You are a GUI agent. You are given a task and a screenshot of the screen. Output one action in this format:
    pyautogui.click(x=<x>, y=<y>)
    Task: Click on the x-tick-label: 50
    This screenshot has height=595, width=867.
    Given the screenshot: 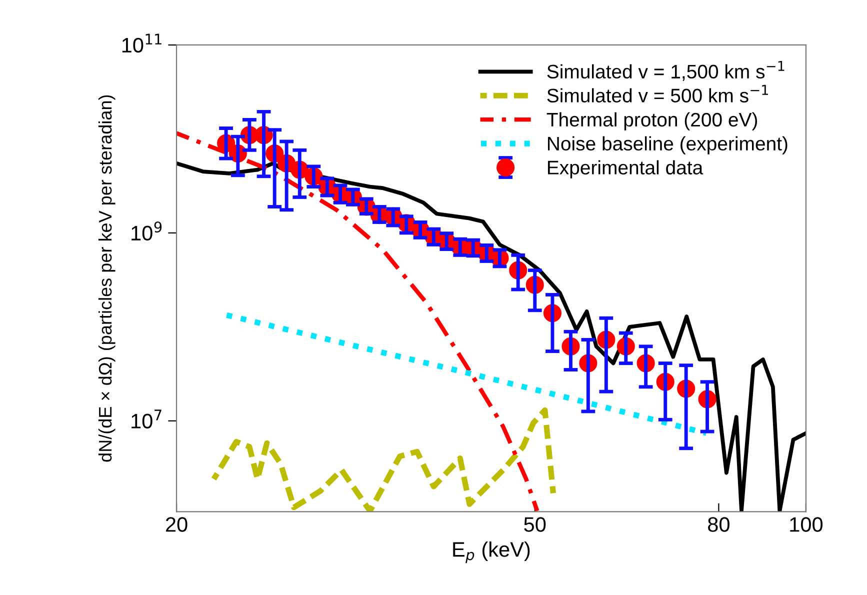 What is the action you would take?
    pyautogui.click(x=535, y=524)
    